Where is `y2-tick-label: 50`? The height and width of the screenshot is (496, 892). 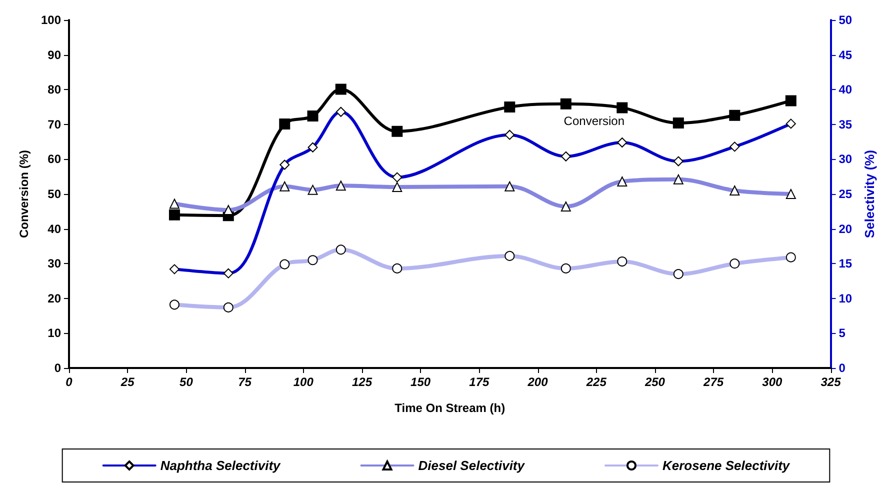 y2-tick-label: 50 is located at coordinates (845, 20).